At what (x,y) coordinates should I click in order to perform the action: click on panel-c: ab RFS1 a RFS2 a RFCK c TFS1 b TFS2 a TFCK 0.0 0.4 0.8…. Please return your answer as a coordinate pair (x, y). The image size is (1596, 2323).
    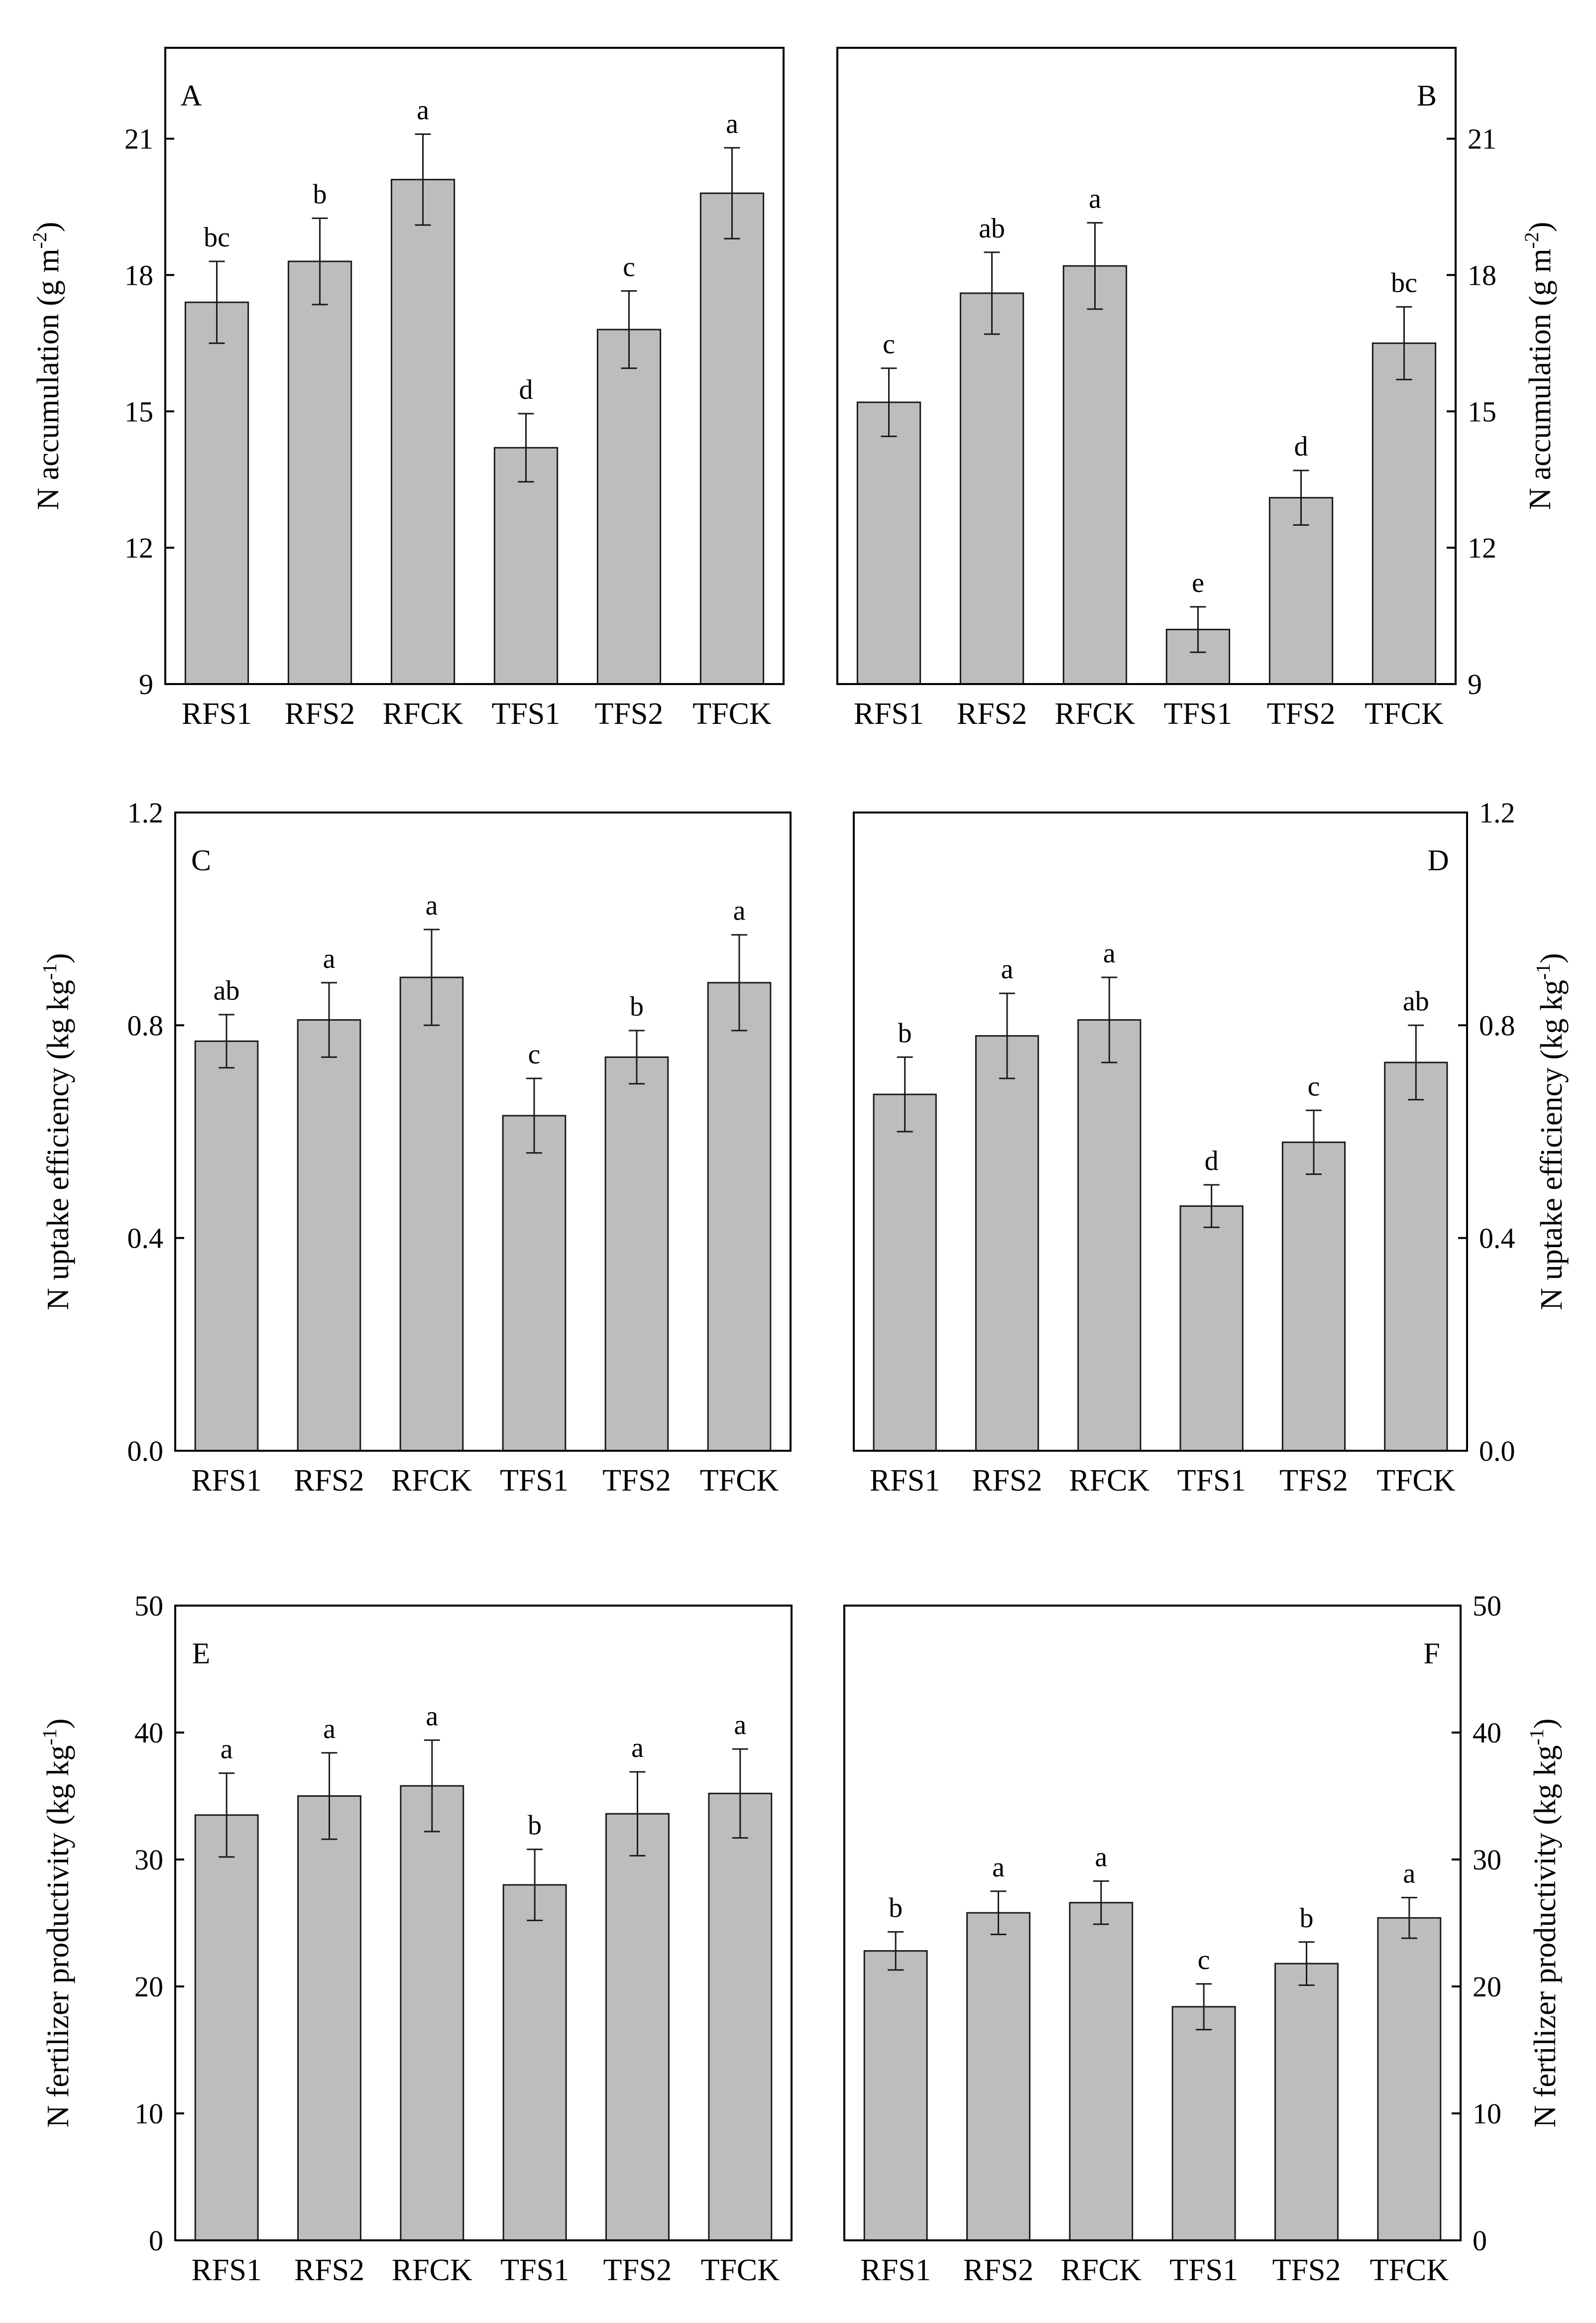
    Looking at the image, I should click on (415, 1148).